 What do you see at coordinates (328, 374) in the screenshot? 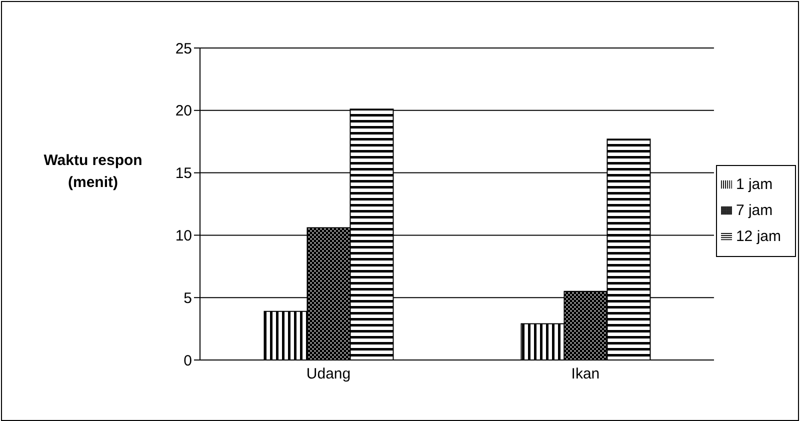
I see `x-tick-label: Udang` at bounding box center [328, 374].